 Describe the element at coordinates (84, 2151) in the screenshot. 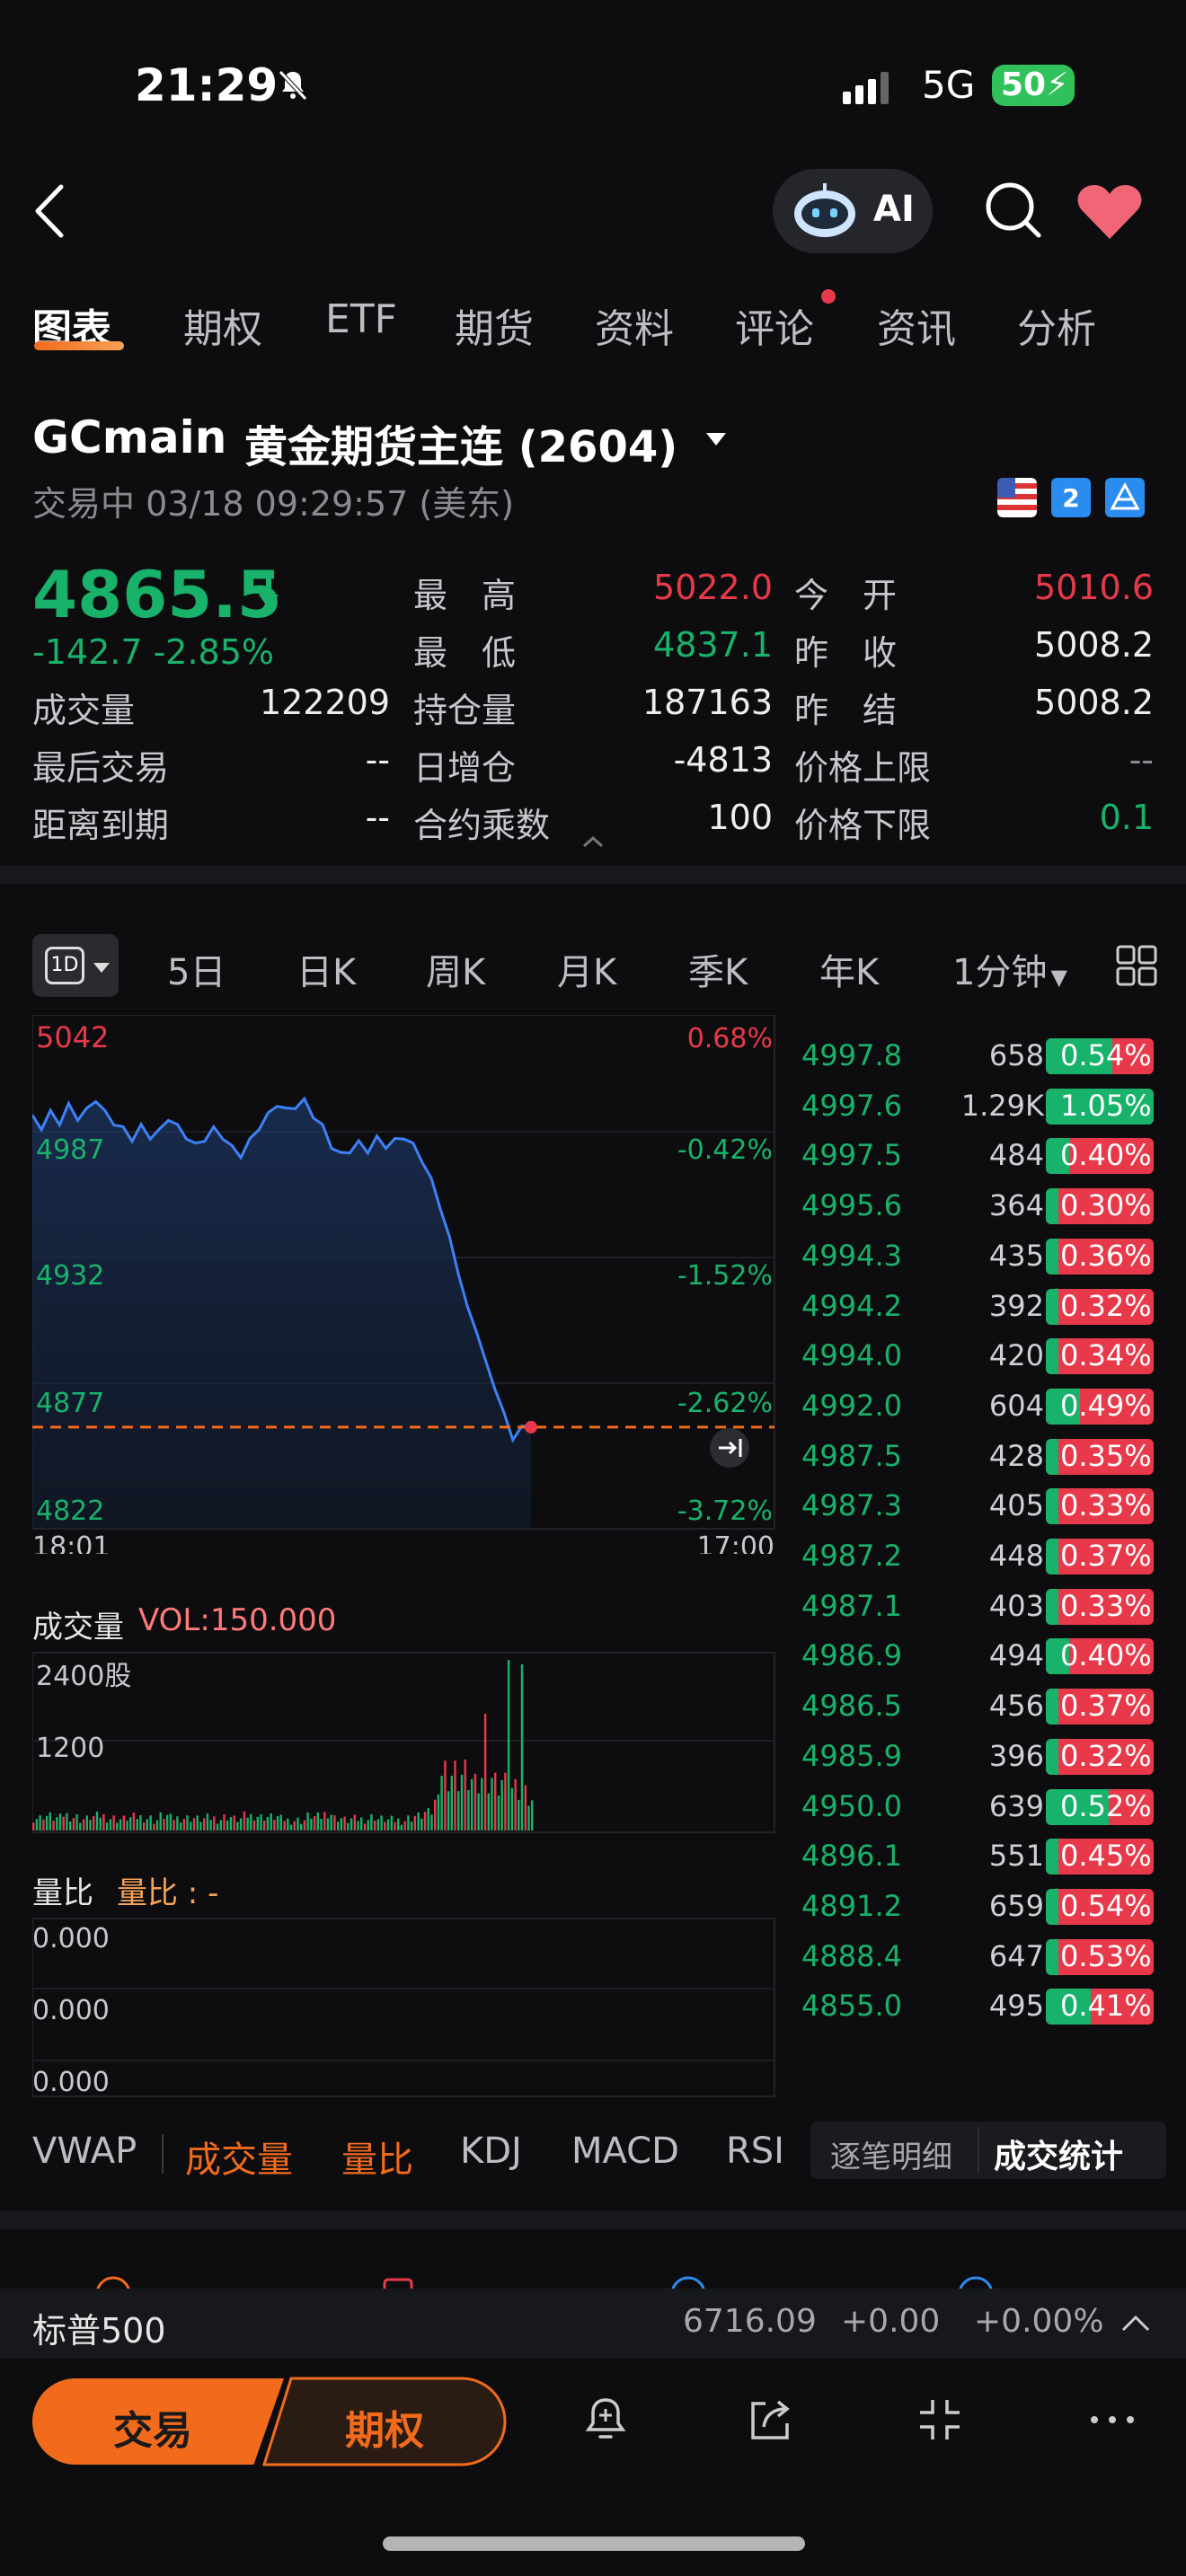

I see `indicator-vwap: VWAP` at that location.